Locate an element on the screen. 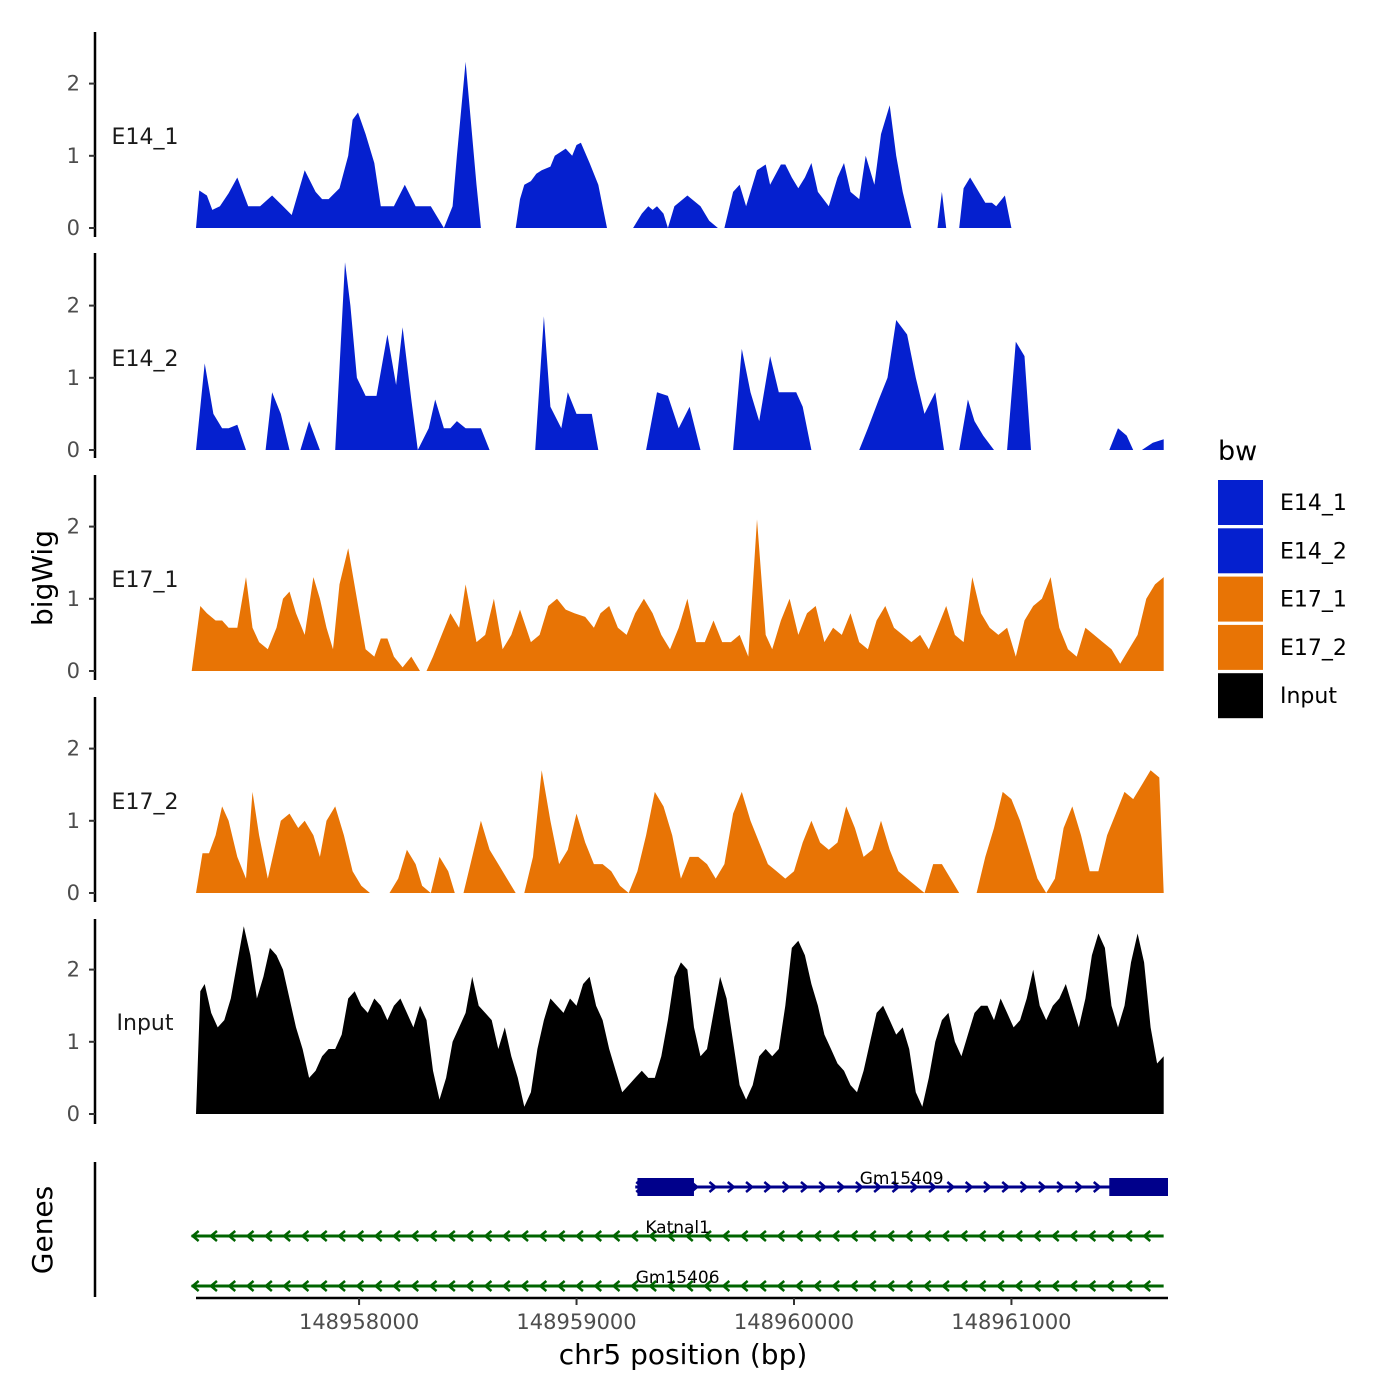  legend-item-e17-1: E17_1 is located at coordinates (1282, 599).